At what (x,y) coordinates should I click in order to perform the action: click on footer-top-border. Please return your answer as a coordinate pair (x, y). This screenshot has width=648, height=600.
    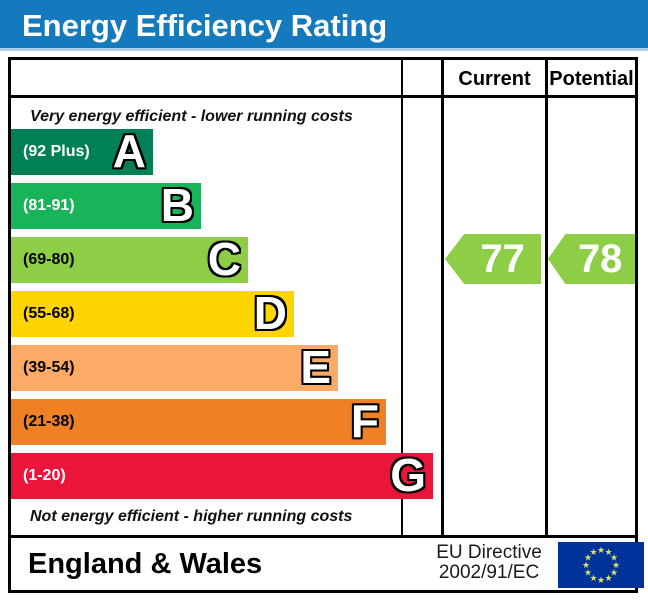
    Looking at the image, I should click on (323, 536).